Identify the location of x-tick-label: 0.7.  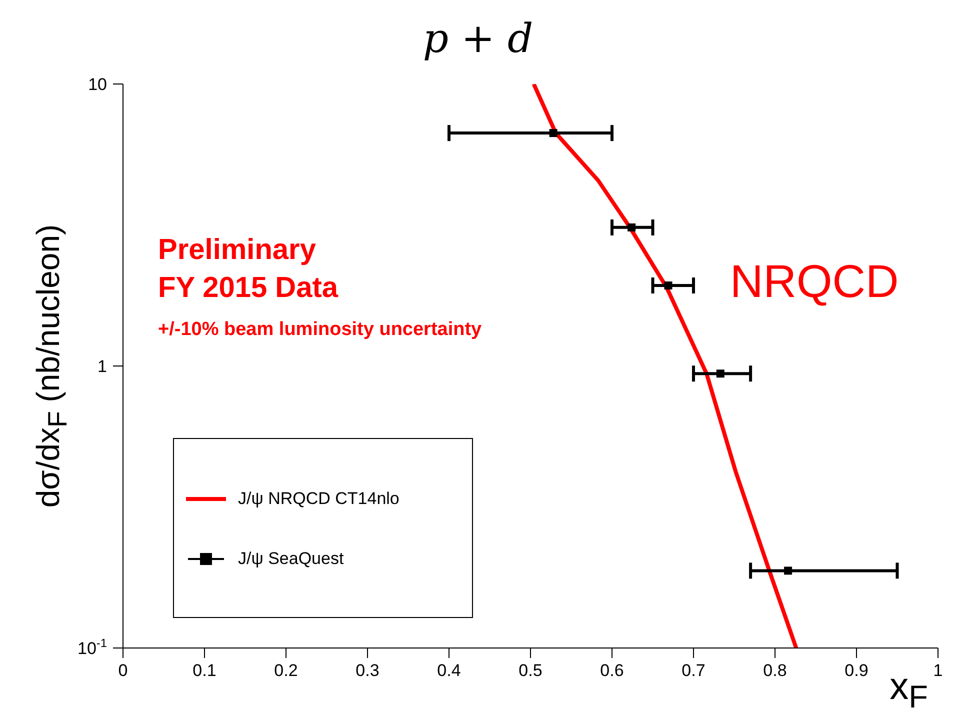
(694, 670).